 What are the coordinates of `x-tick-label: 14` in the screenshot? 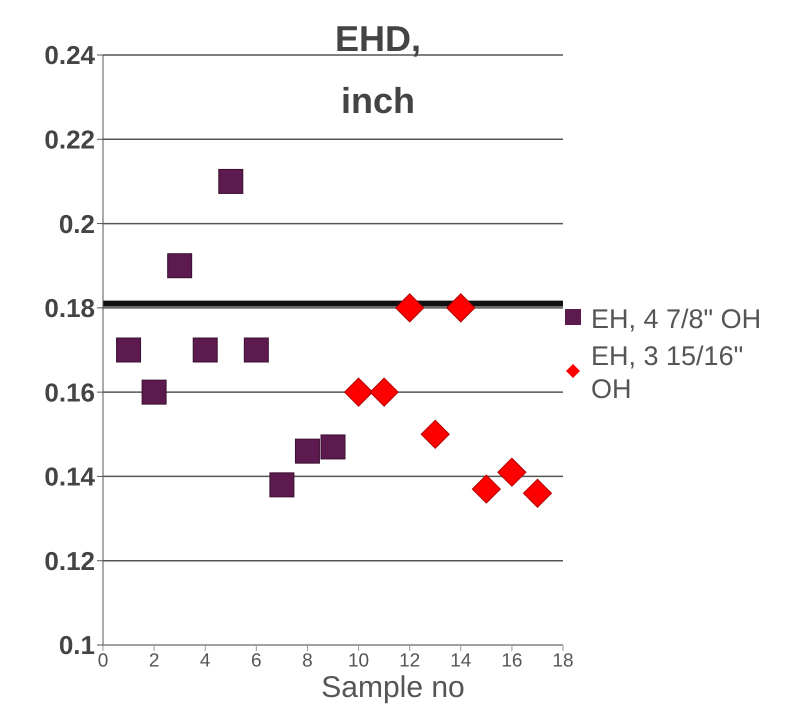 It's located at (461, 661).